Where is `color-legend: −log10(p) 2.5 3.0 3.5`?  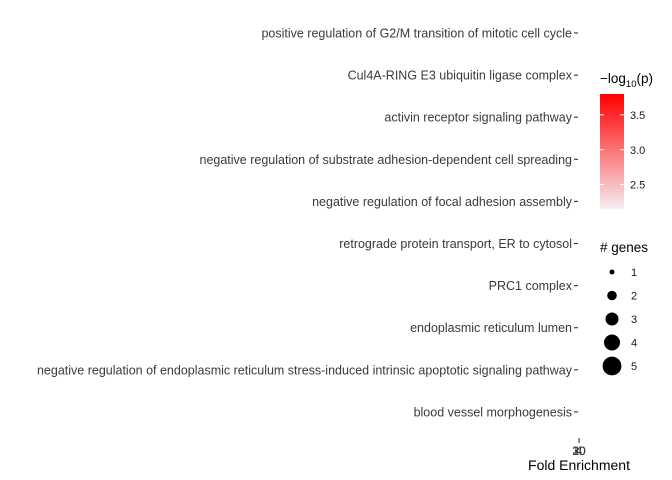 color-legend: −log10(p) 2.5 3.0 3.5 is located at coordinates (626, 140).